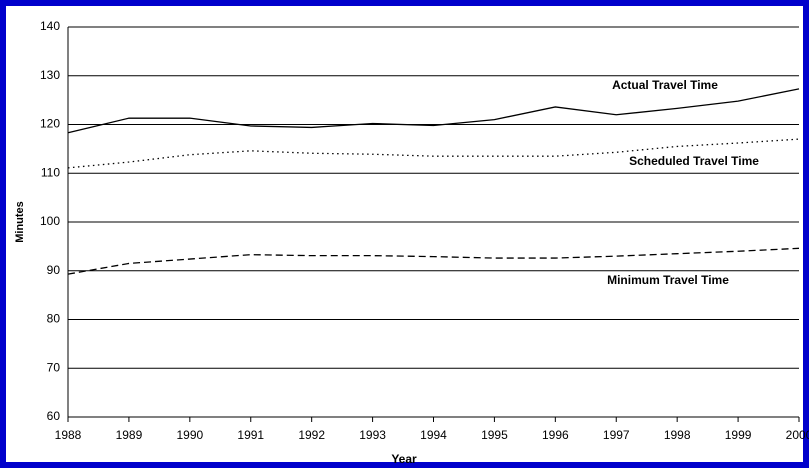  I want to click on y-tick-label: 120, so click(50, 124).